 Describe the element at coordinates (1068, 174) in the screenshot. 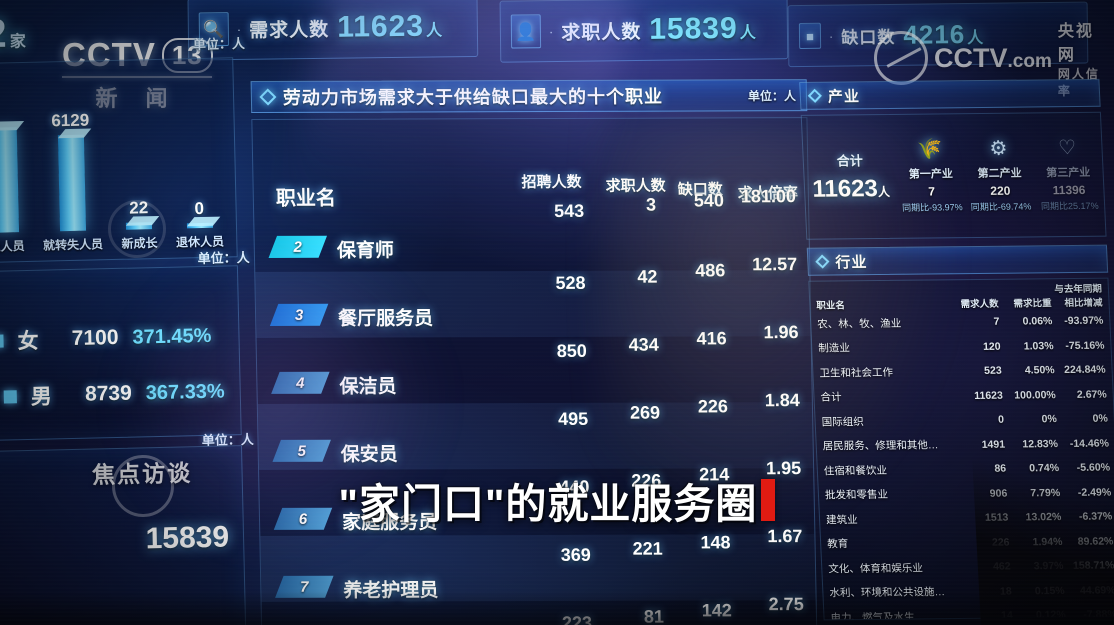

I see `industry-item-tertiary: ♡ 第三产业 11396 同期比25.17%` at that location.